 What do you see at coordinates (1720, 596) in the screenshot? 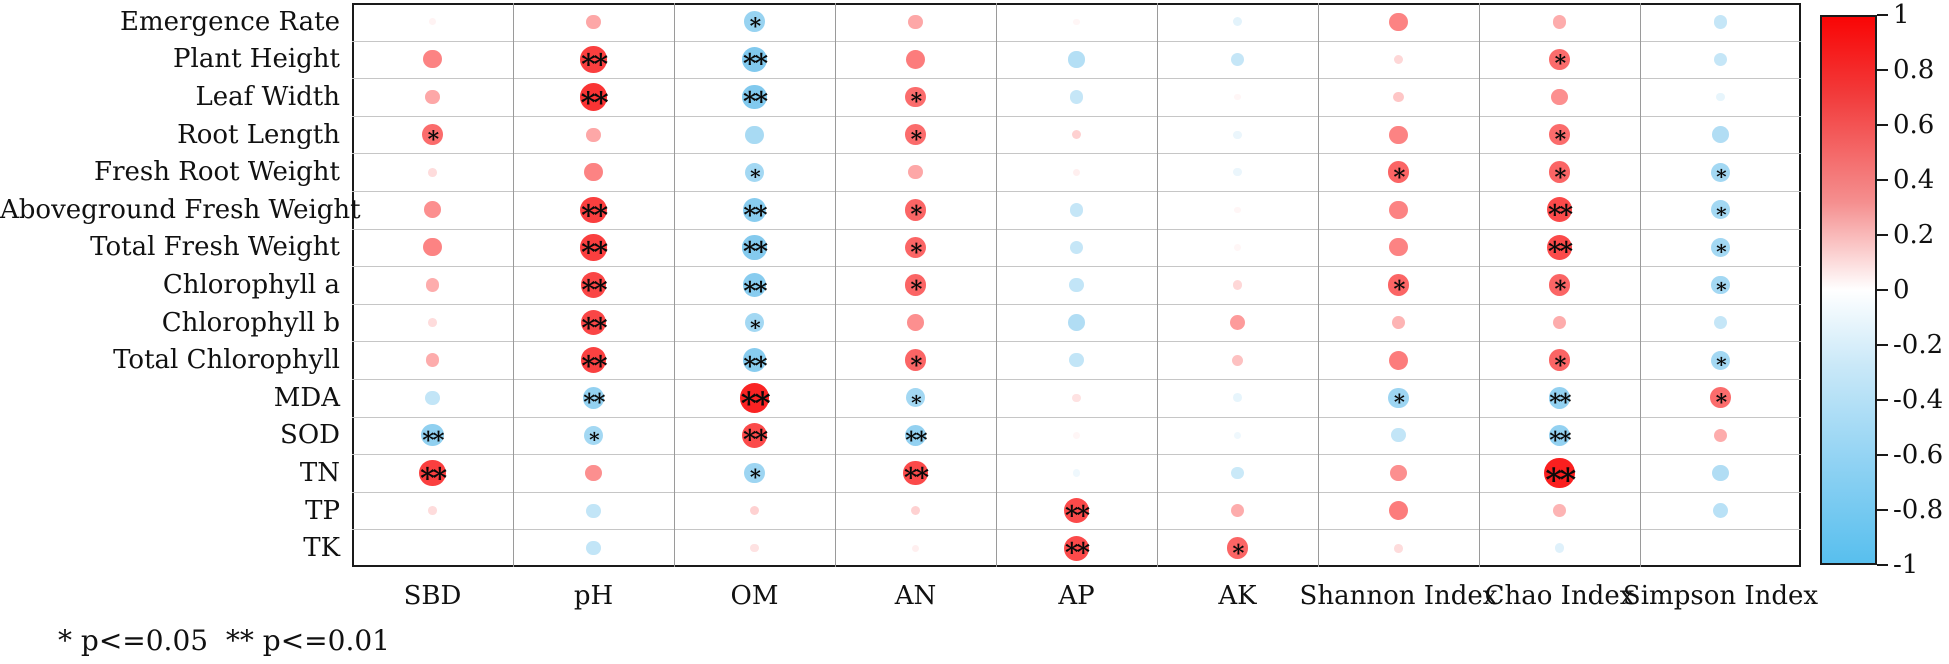
I see `column-label: Simpson Index` at bounding box center [1720, 596].